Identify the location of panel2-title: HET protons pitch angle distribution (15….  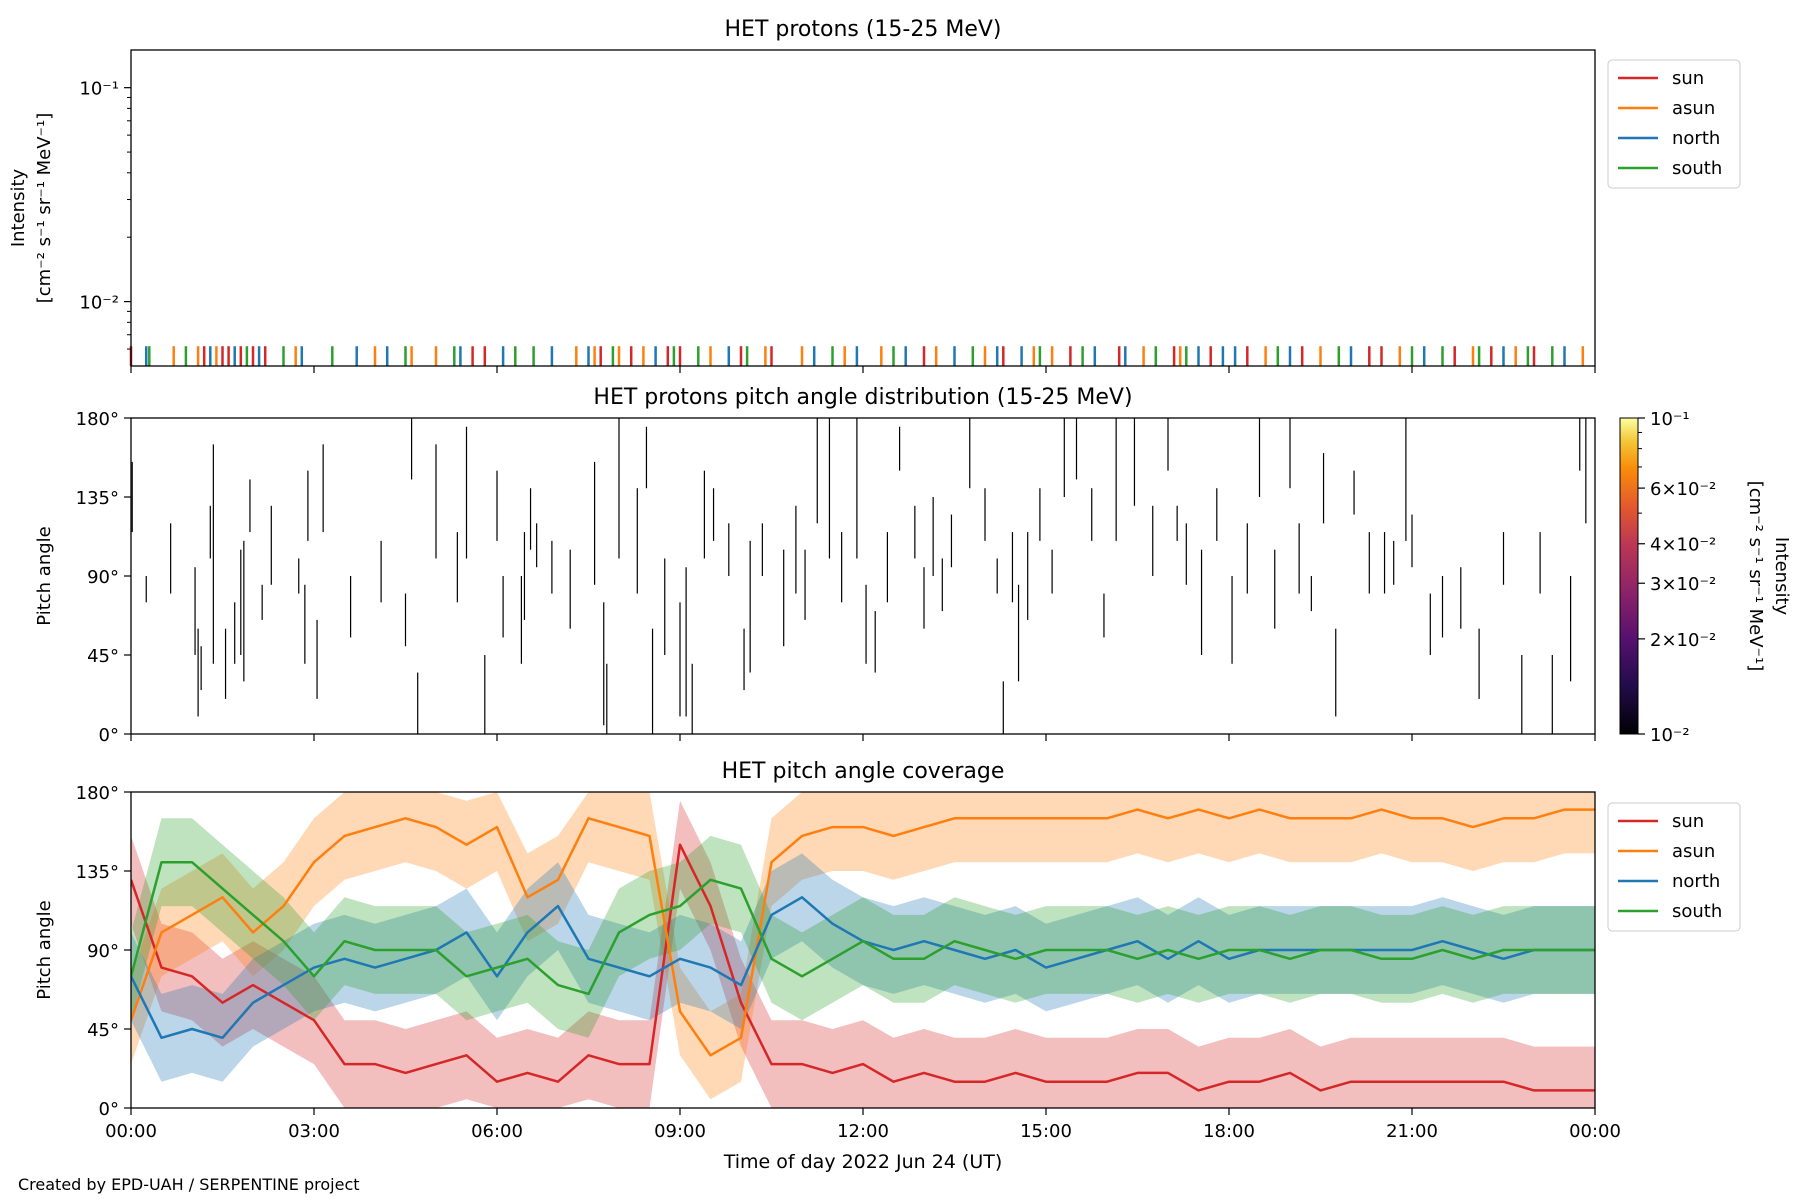
(862, 397).